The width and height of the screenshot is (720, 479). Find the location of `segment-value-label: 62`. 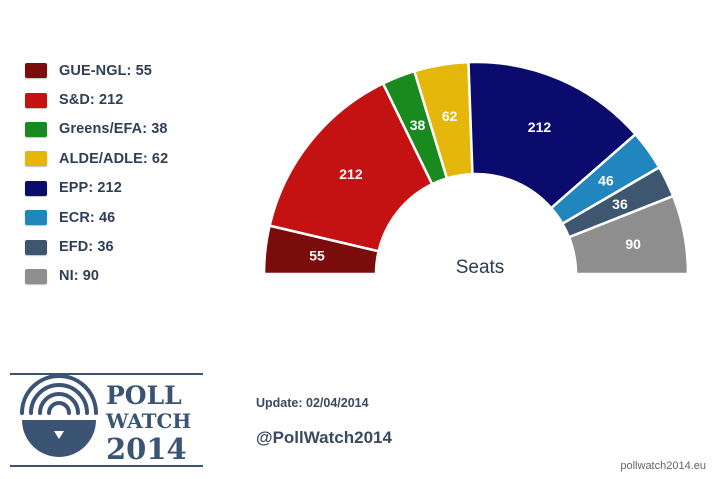

segment-value-label: 62 is located at coordinates (450, 116).